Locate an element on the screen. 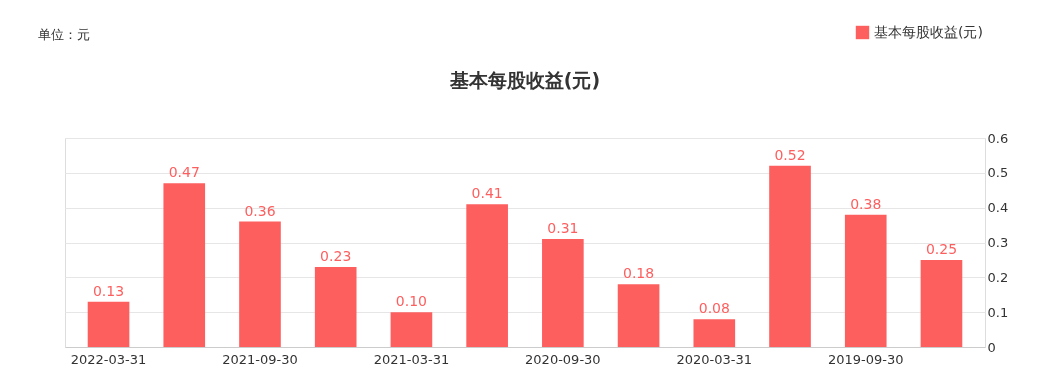 This screenshot has height=386, width=1058. x-tick-label: 2021-03-31 is located at coordinates (411, 359).